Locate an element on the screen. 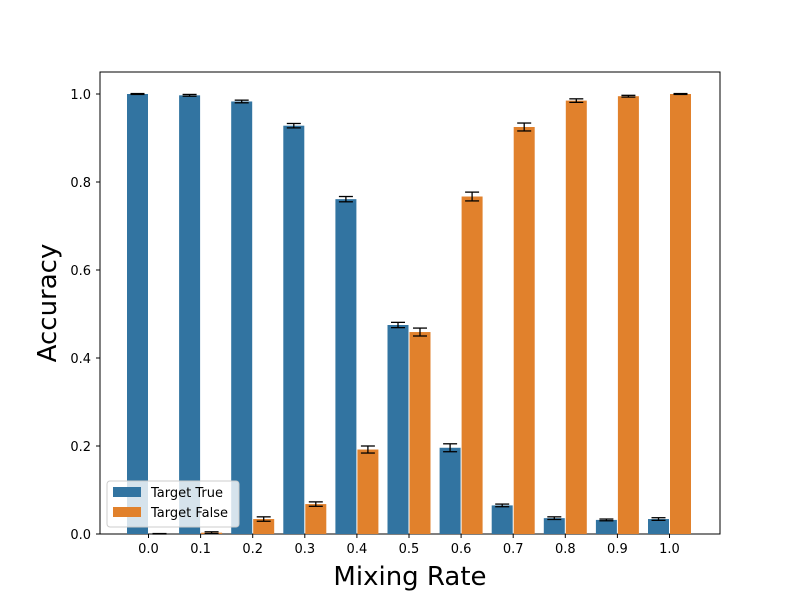 This screenshot has height=600, width=800. x-tick-label: 0.0 is located at coordinates (148, 549).